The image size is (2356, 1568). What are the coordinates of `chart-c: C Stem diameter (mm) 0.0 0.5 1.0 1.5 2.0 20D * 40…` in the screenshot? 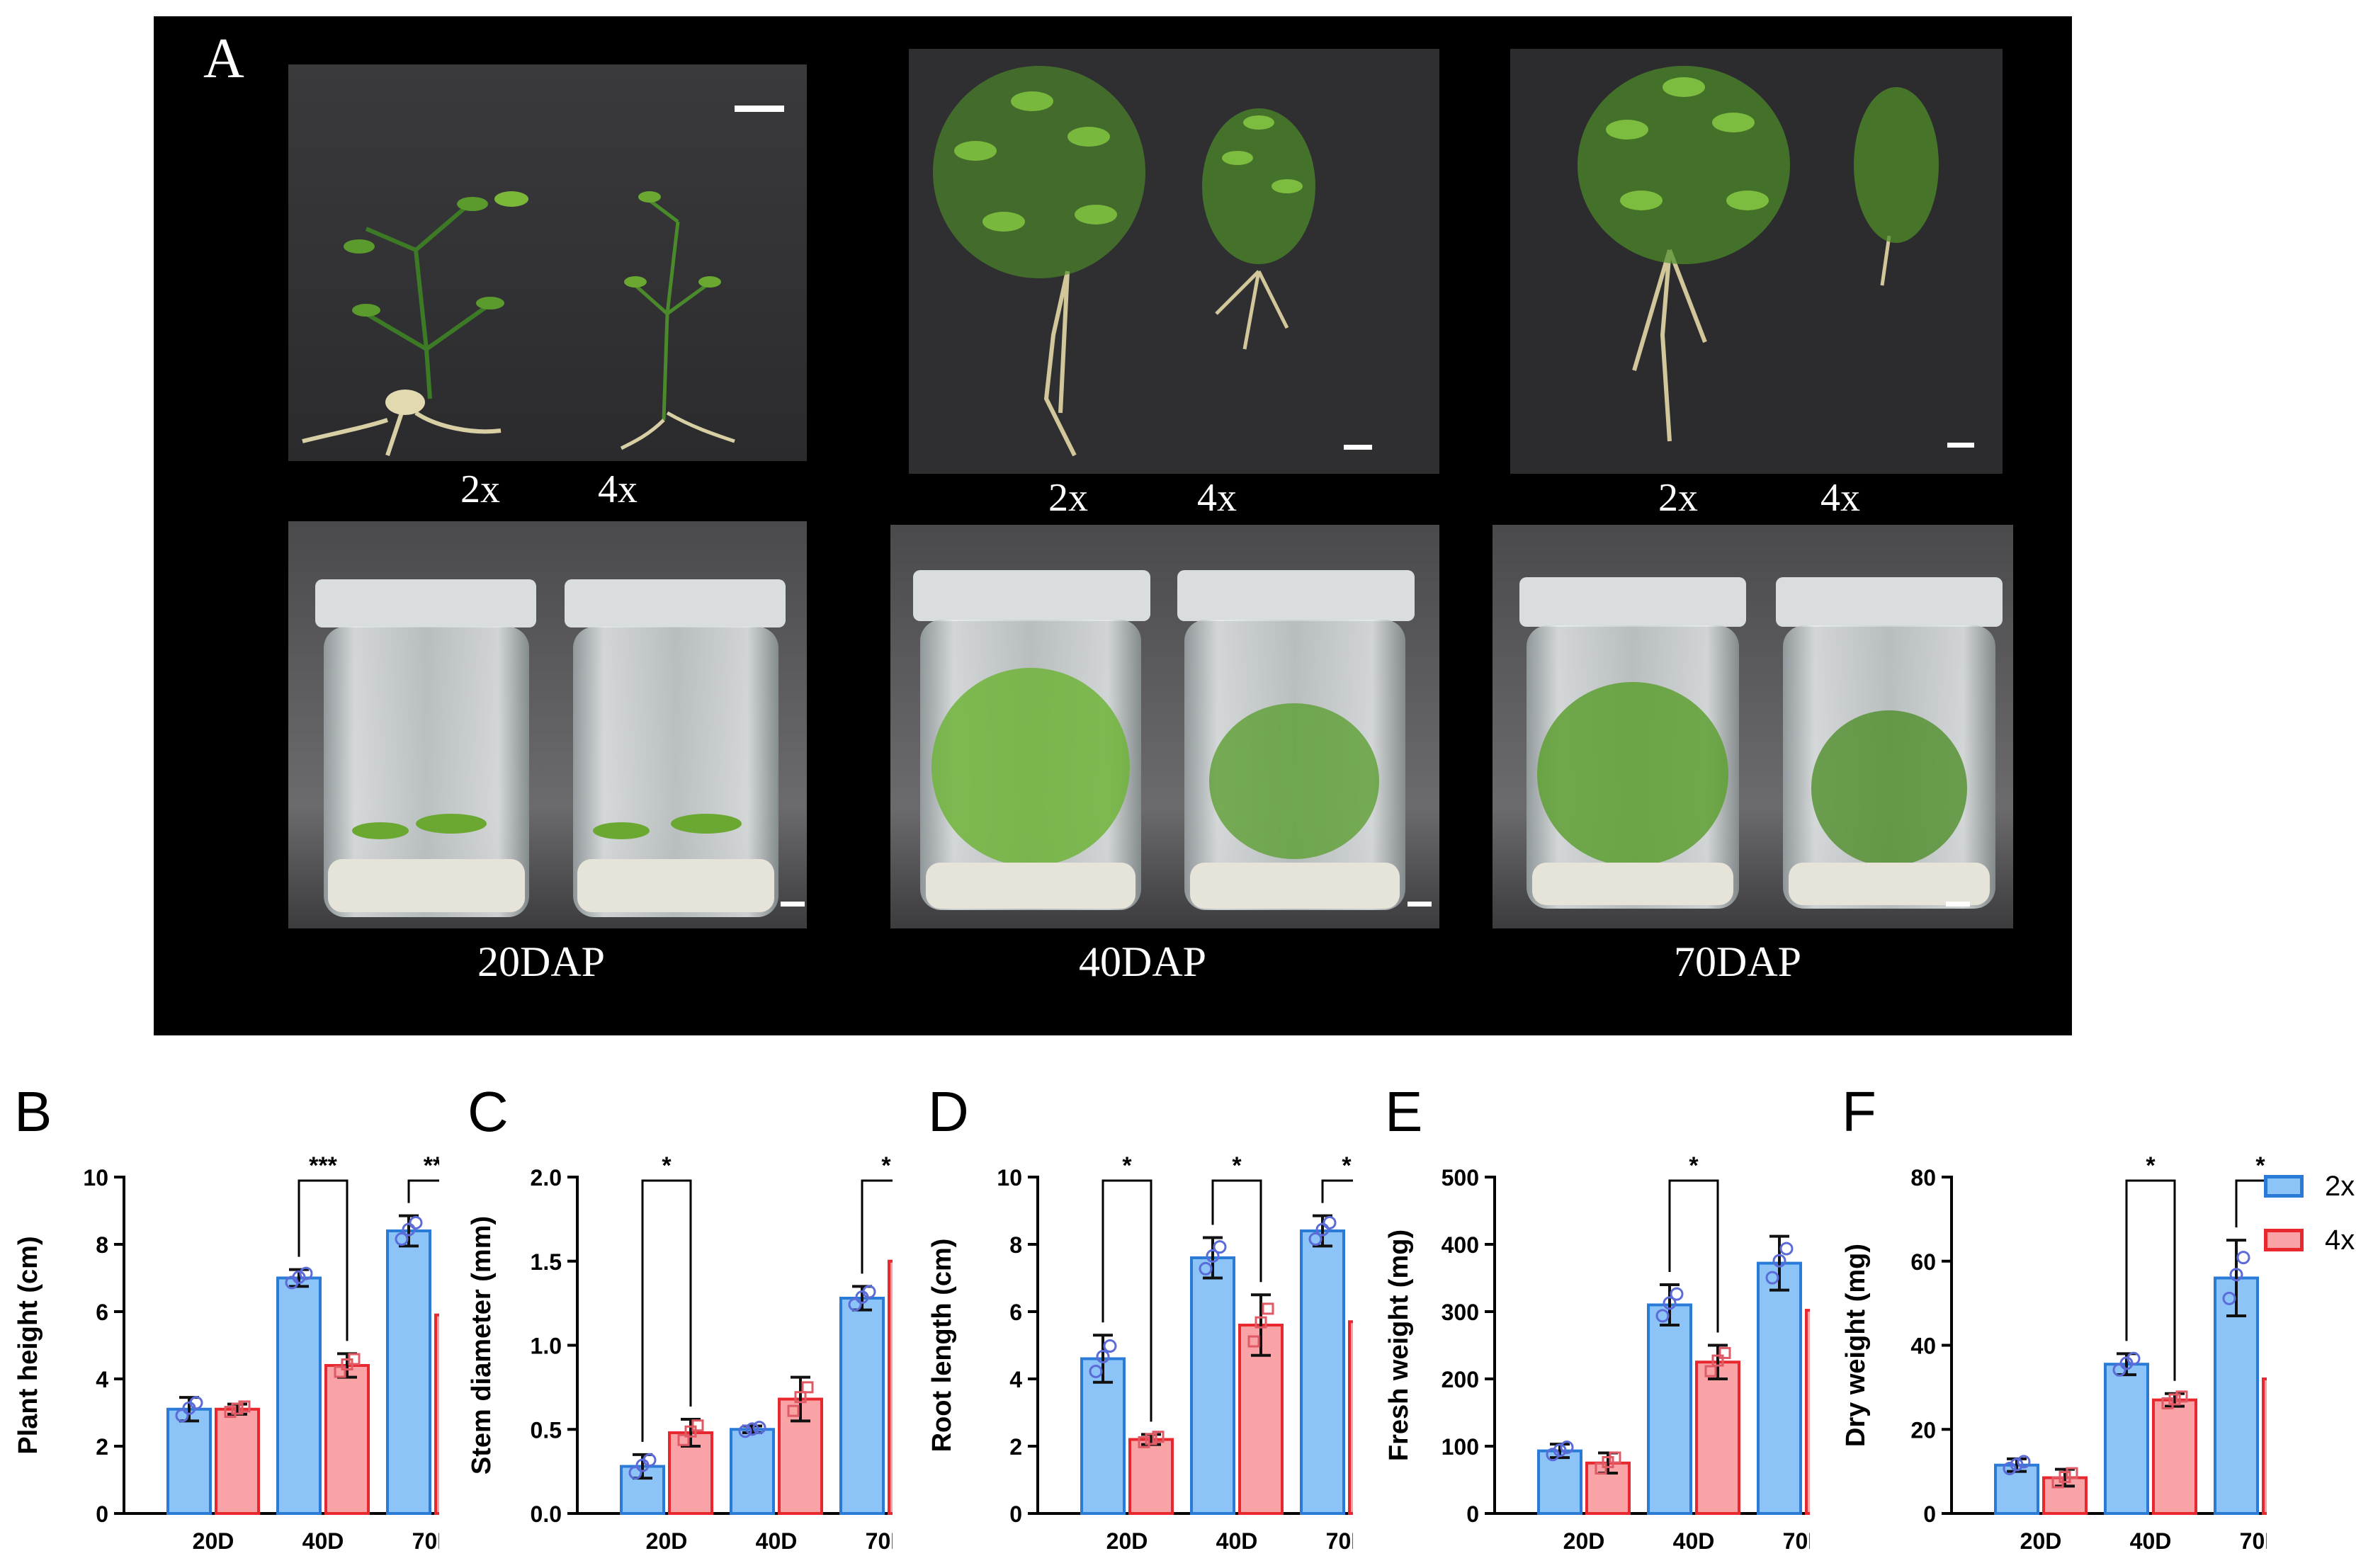 It's located at (680, 1317).